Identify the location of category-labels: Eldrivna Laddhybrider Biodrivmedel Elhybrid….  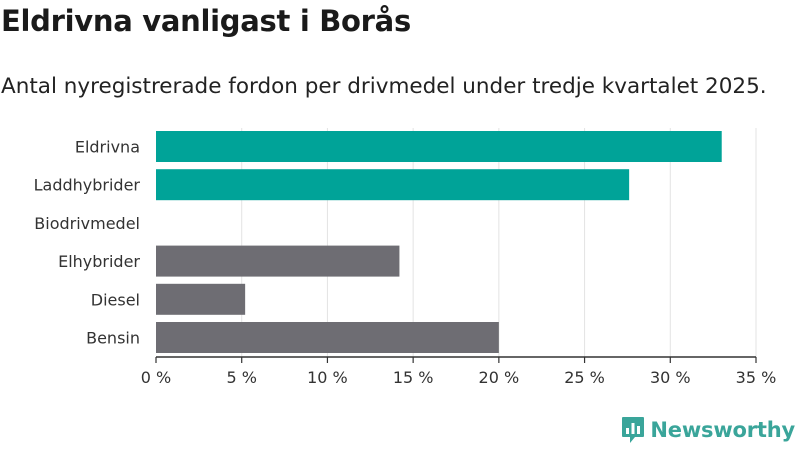
(87, 243).